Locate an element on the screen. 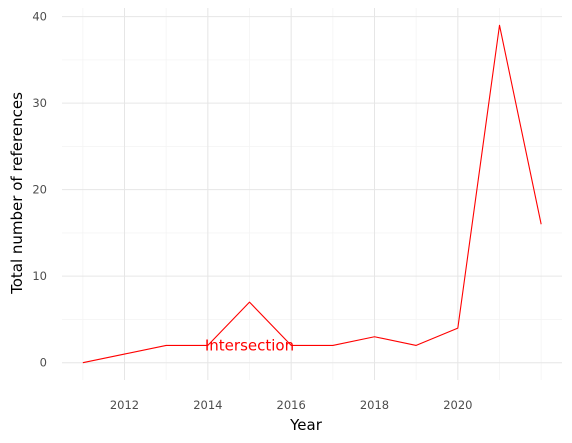  x-tick-label: 2014 is located at coordinates (207, 405).